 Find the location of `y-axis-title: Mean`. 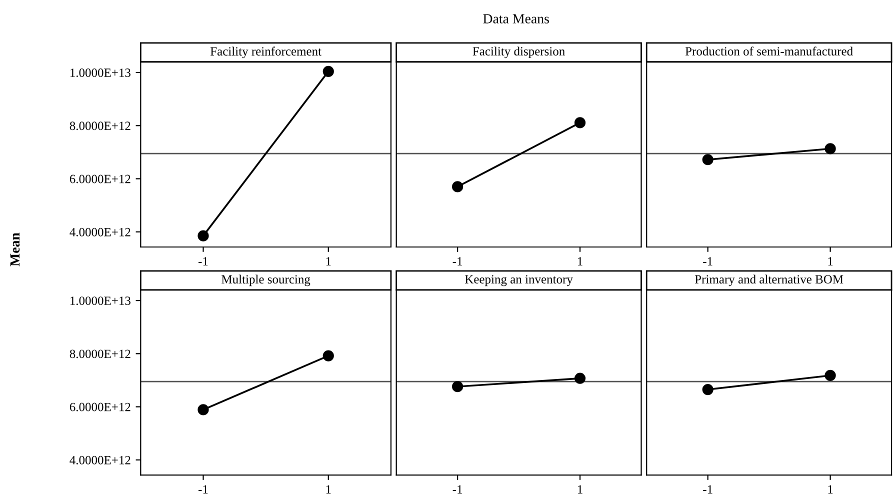

y-axis-title: Mean is located at coordinates (15, 249).